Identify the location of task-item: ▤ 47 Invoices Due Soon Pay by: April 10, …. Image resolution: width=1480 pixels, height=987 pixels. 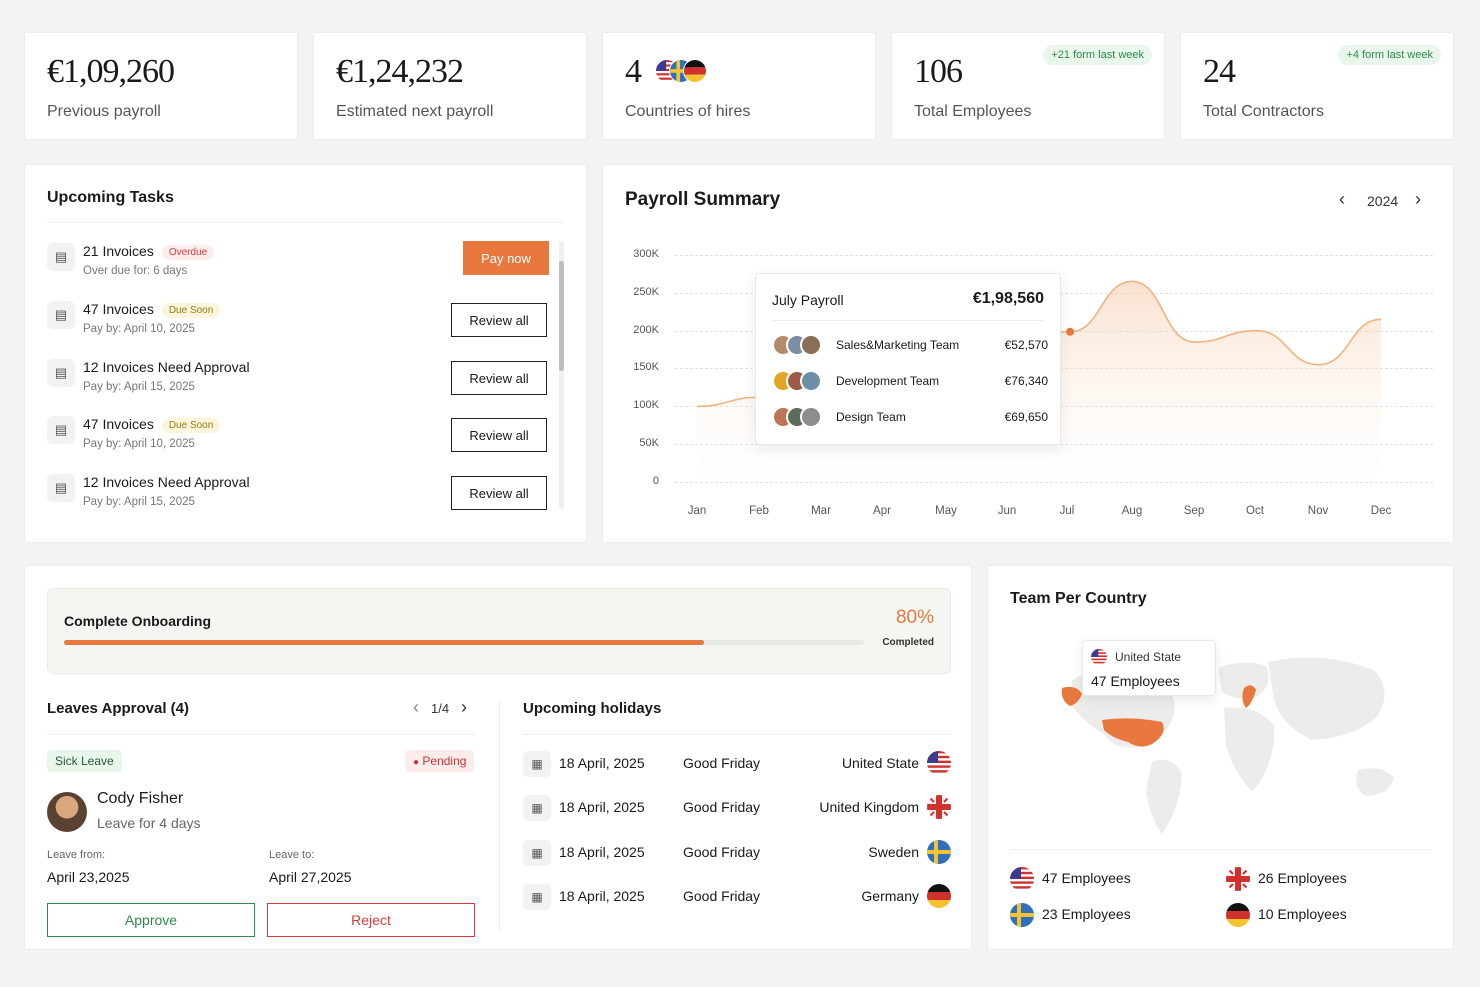
(297, 439).